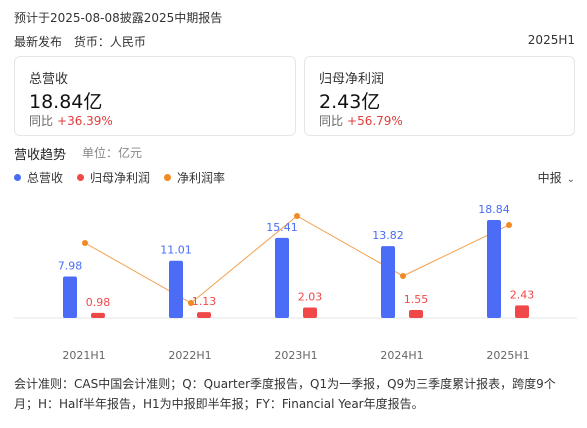  I want to click on section-title: 营收趋势, so click(40, 155).